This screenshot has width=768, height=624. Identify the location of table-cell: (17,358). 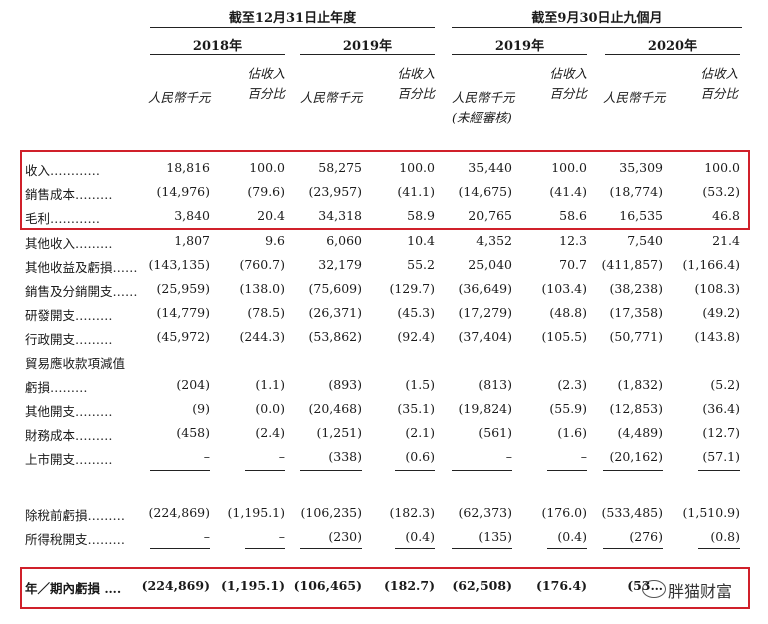
(636, 312).